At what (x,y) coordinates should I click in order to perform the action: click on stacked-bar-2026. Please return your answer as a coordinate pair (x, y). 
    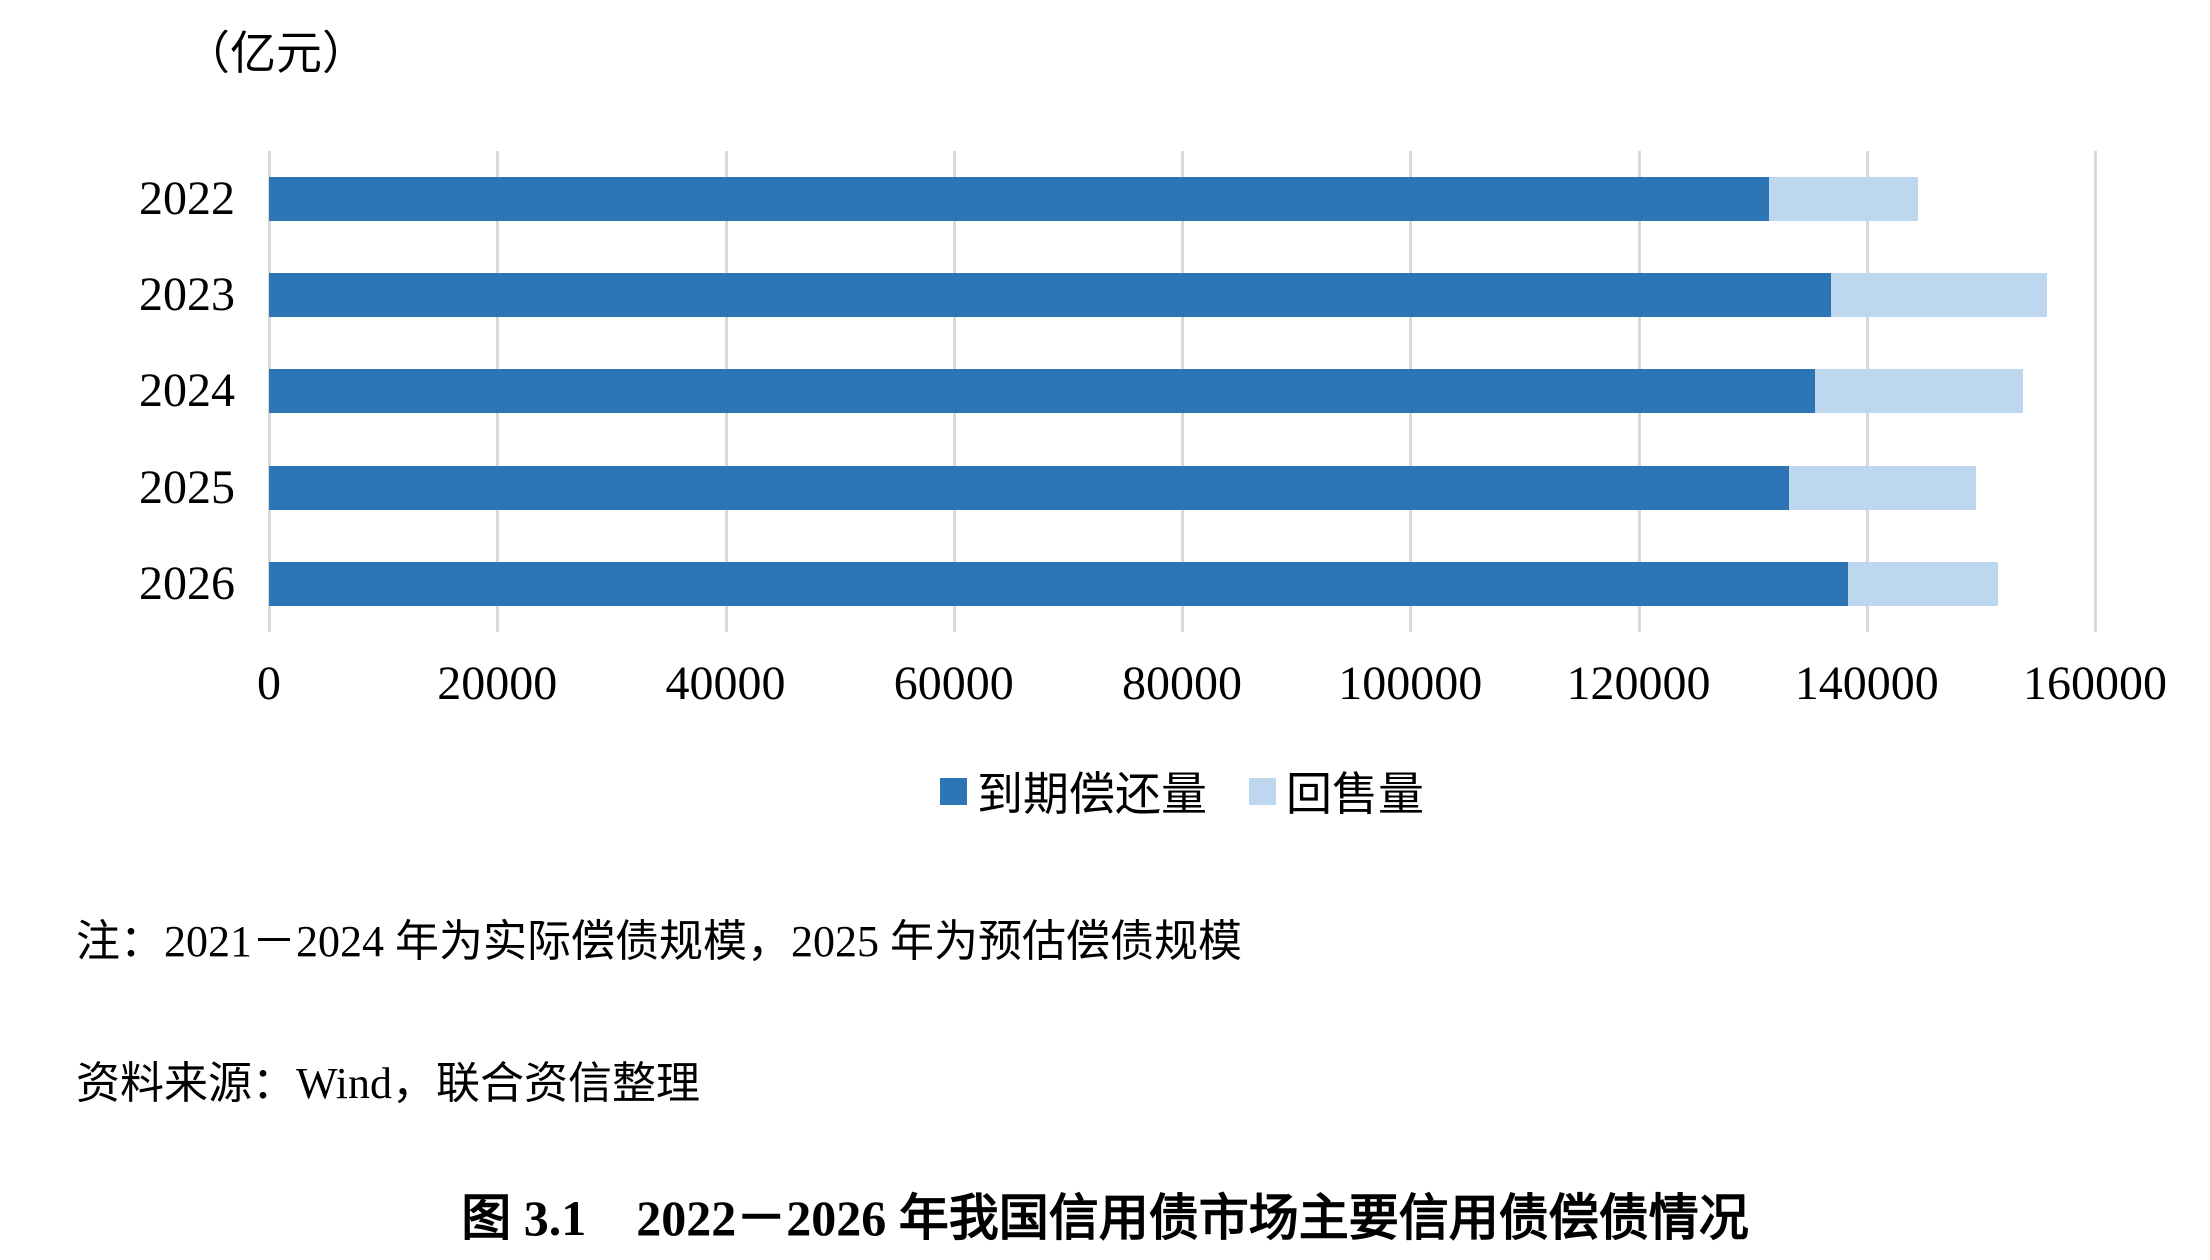
    Looking at the image, I should click on (1182, 583).